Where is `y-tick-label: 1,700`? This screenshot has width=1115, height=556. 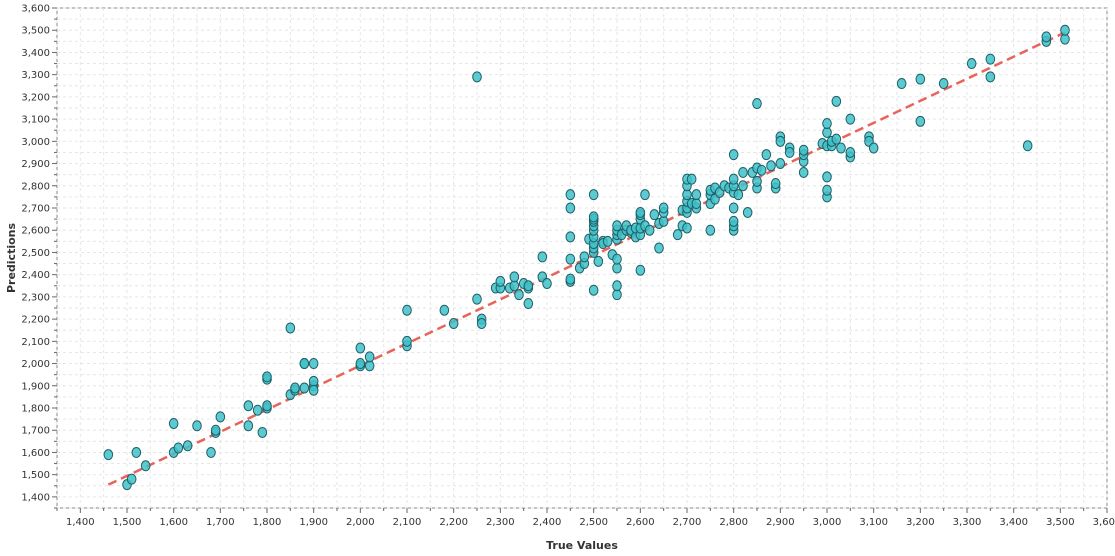
y-tick-label: 1,700 is located at coordinates (35, 431).